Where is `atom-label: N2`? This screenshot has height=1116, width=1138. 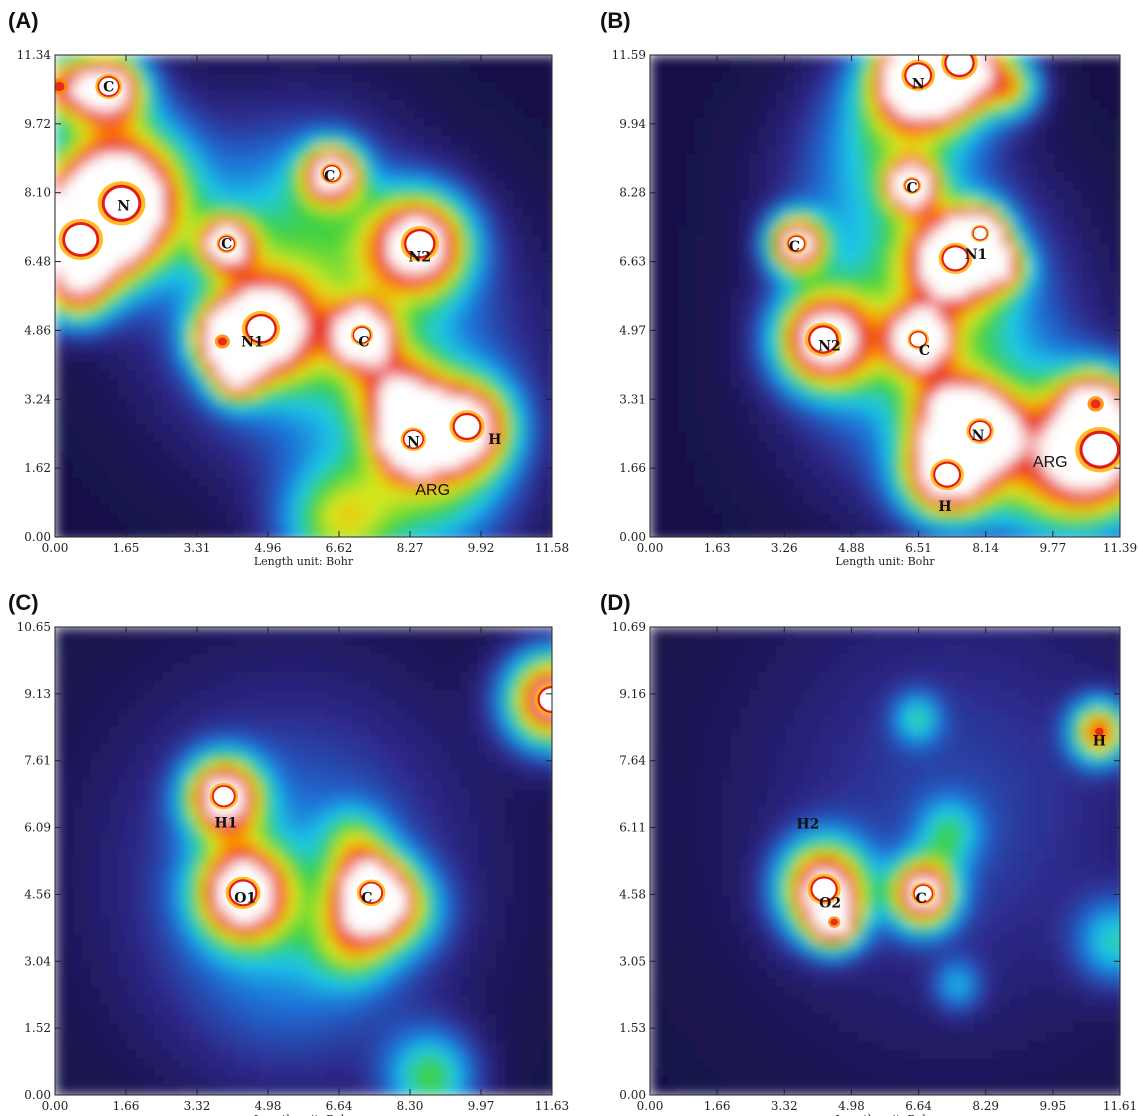
atom-label: N2 is located at coordinates (420, 257).